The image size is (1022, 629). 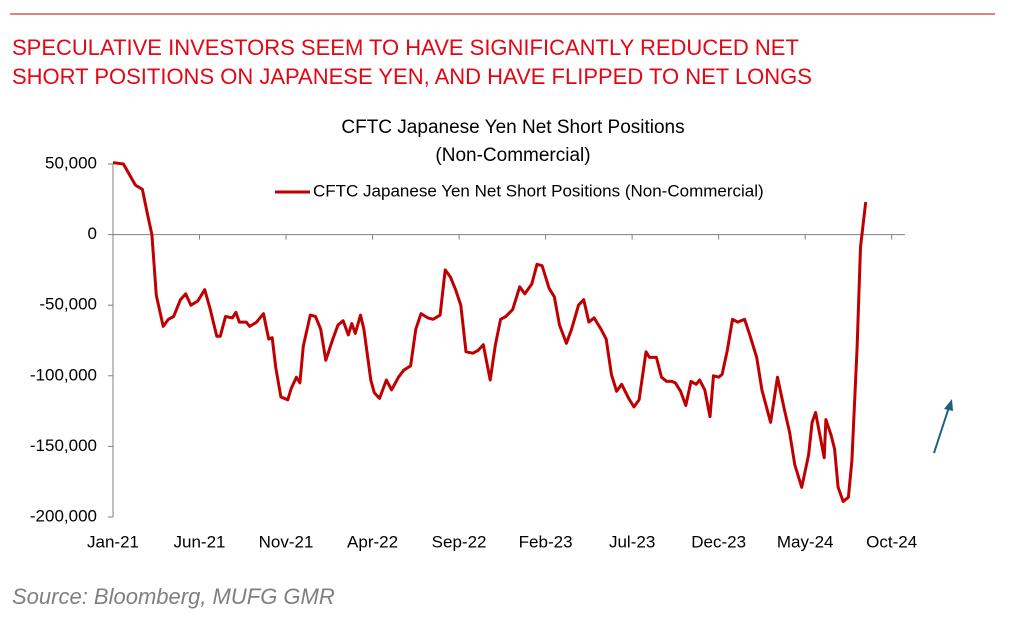 What do you see at coordinates (71, 162) in the screenshot?
I see `y-tick-label: 50,000` at bounding box center [71, 162].